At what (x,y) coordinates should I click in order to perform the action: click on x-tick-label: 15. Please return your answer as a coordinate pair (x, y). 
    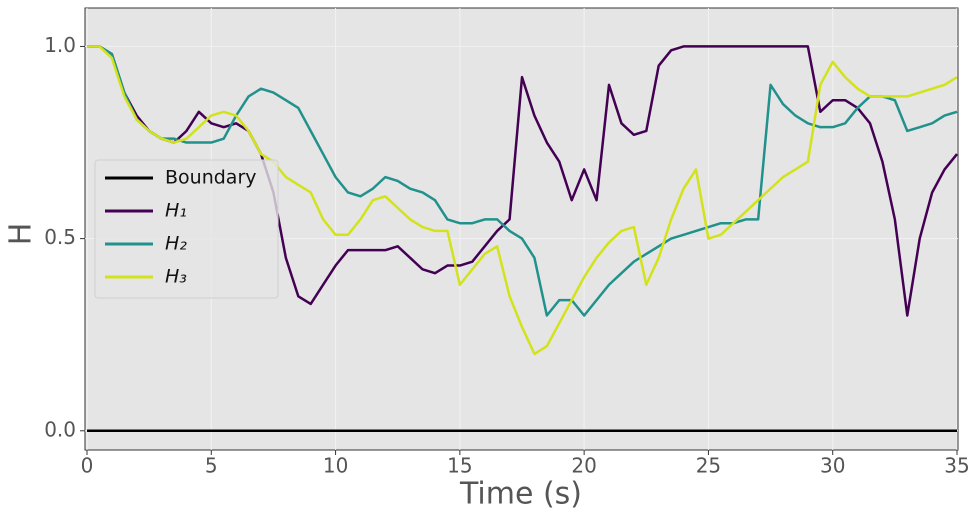
    Looking at the image, I should click on (459, 466).